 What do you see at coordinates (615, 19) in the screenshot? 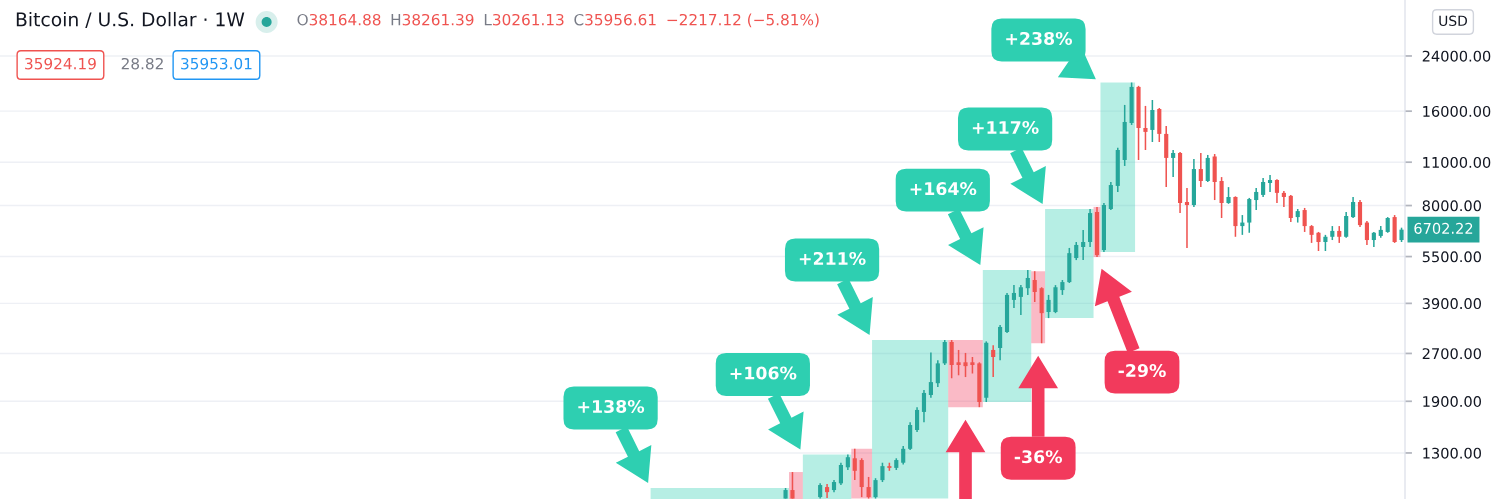
I see `annotation: C35956.61` at bounding box center [615, 19].